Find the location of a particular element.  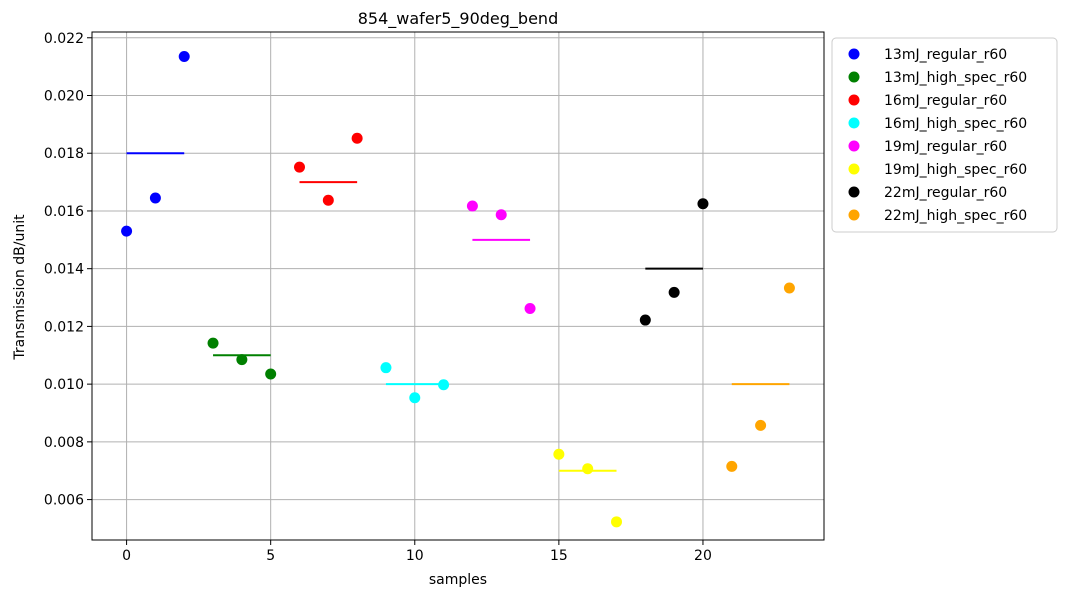

y-tick-label: 0.008 is located at coordinates (64, 443).